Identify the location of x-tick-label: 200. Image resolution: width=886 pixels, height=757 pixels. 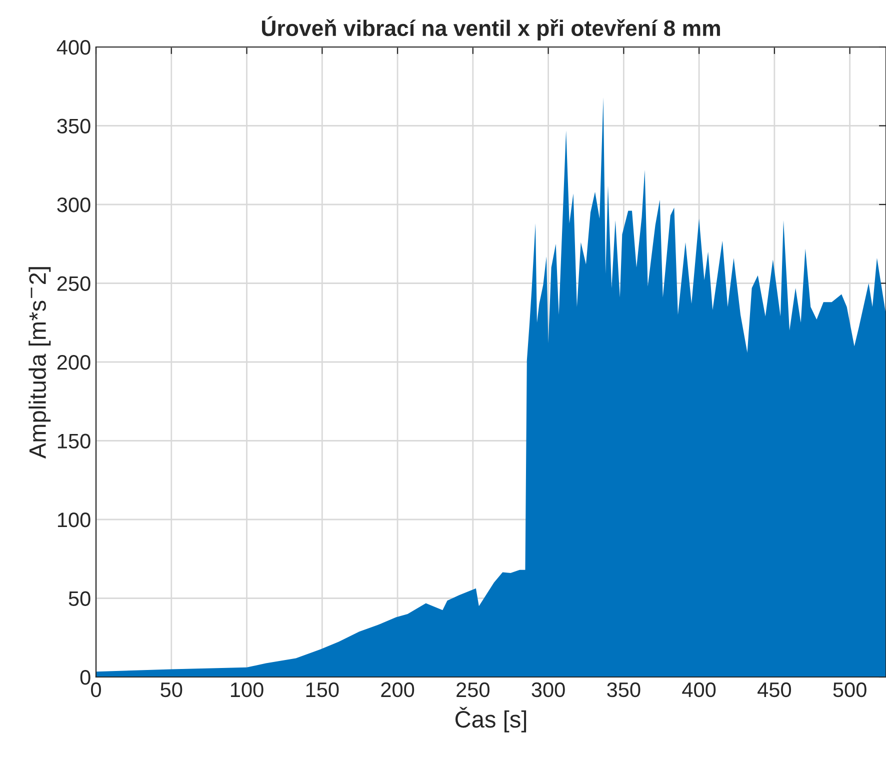
(397, 690).